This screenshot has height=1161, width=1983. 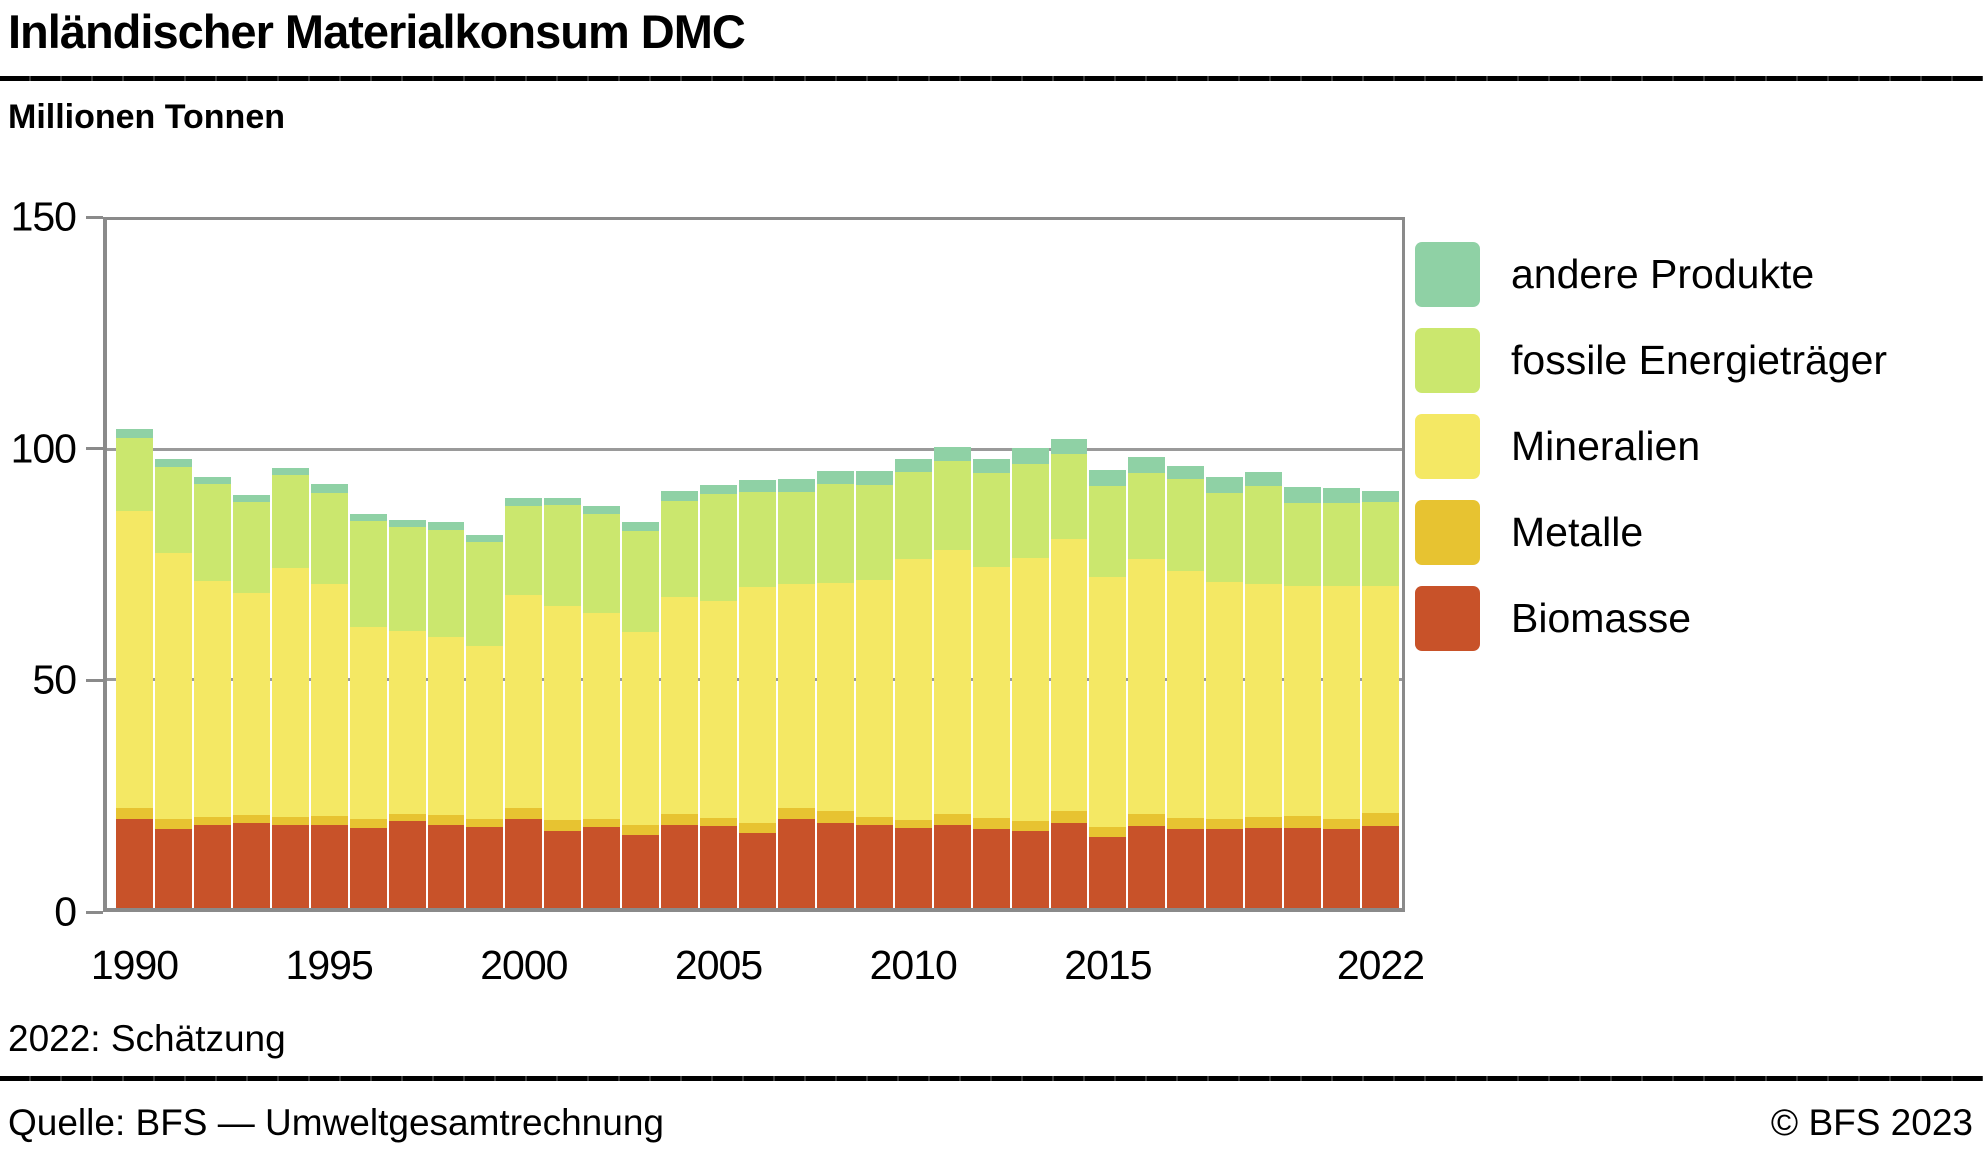 What do you see at coordinates (1069, 496) in the screenshot?
I see `segment-fossile-energietr-ger-2014` at bounding box center [1069, 496].